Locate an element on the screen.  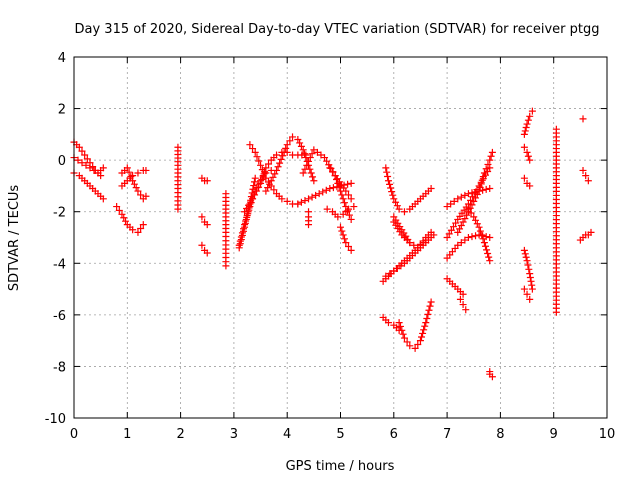
y-tick-label: -6 is located at coordinates (59, 316).